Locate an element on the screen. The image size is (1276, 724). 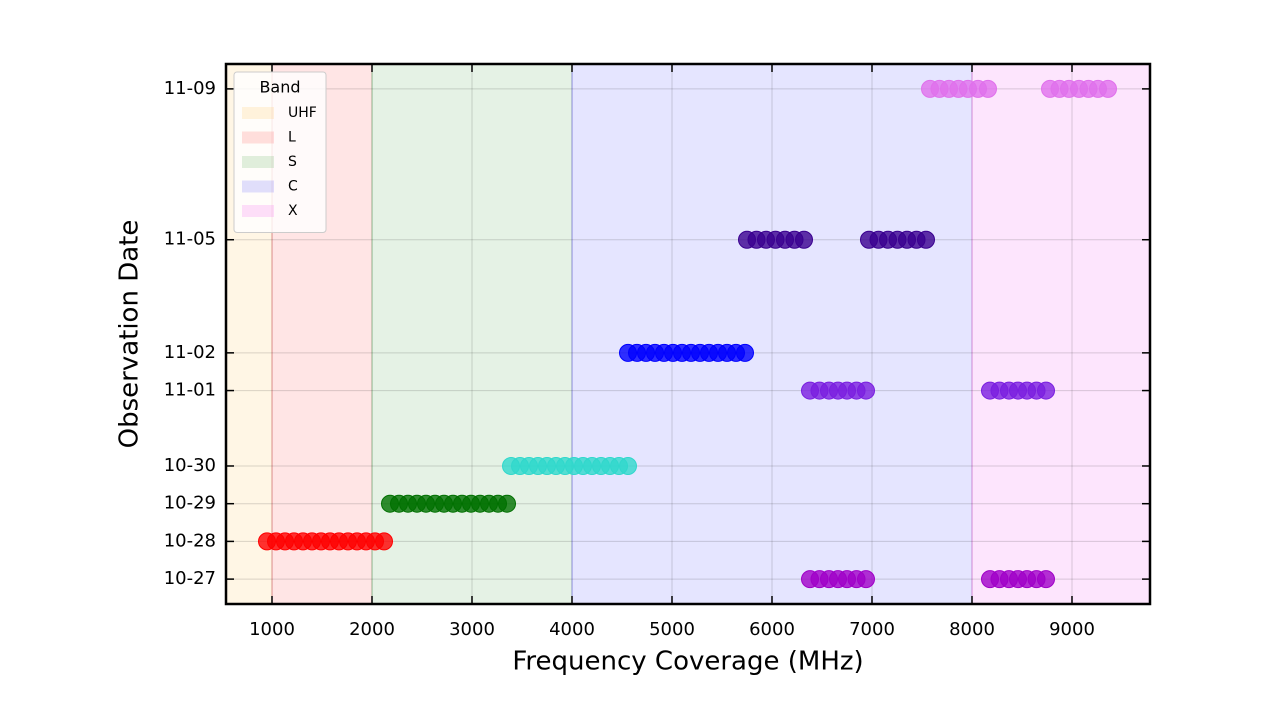
legend-label: UHF is located at coordinates (302, 113).